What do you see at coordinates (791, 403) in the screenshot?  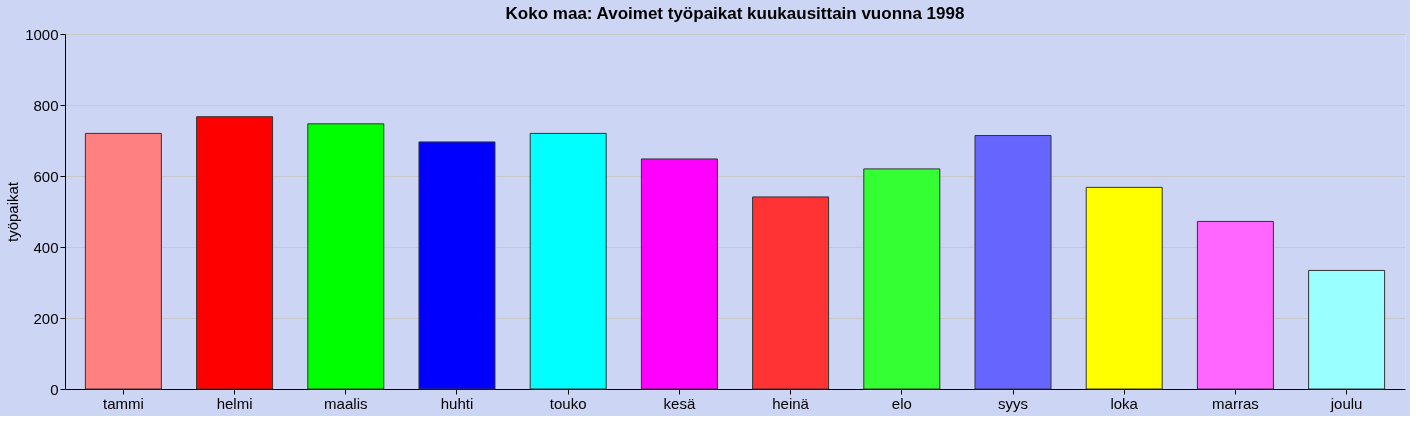 I see `x-tick-label: heinä` at bounding box center [791, 403].